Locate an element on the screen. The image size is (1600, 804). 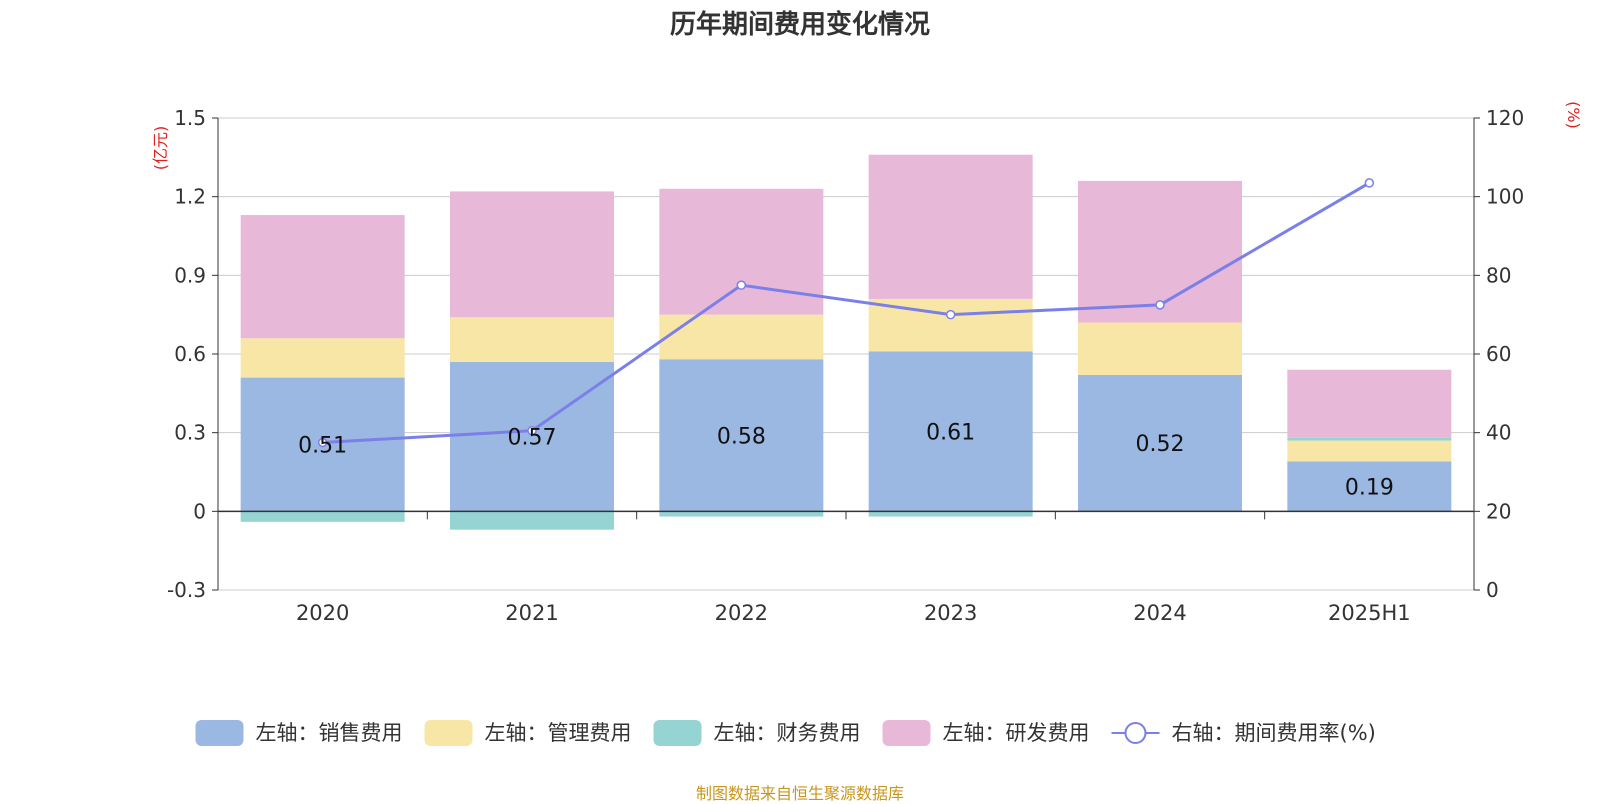
left-axis-tick-label: 1.5 is located at coordinates (190, 118).